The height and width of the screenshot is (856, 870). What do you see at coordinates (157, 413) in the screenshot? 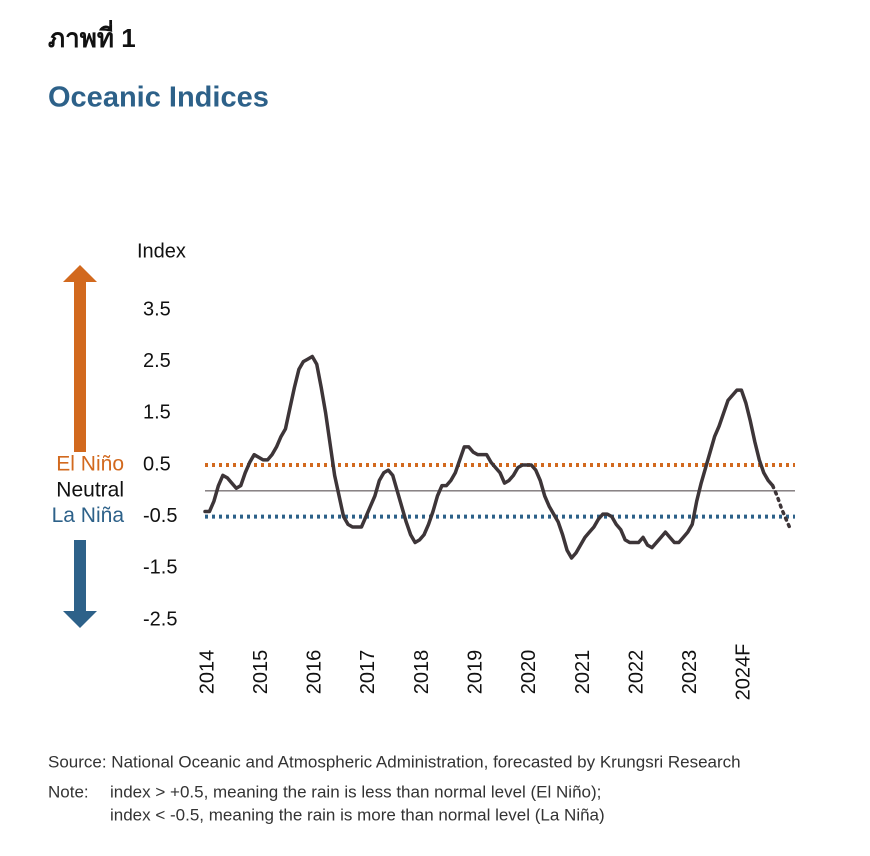
I see `y-tick-label: 1.5` at bounding box center [157, 413].